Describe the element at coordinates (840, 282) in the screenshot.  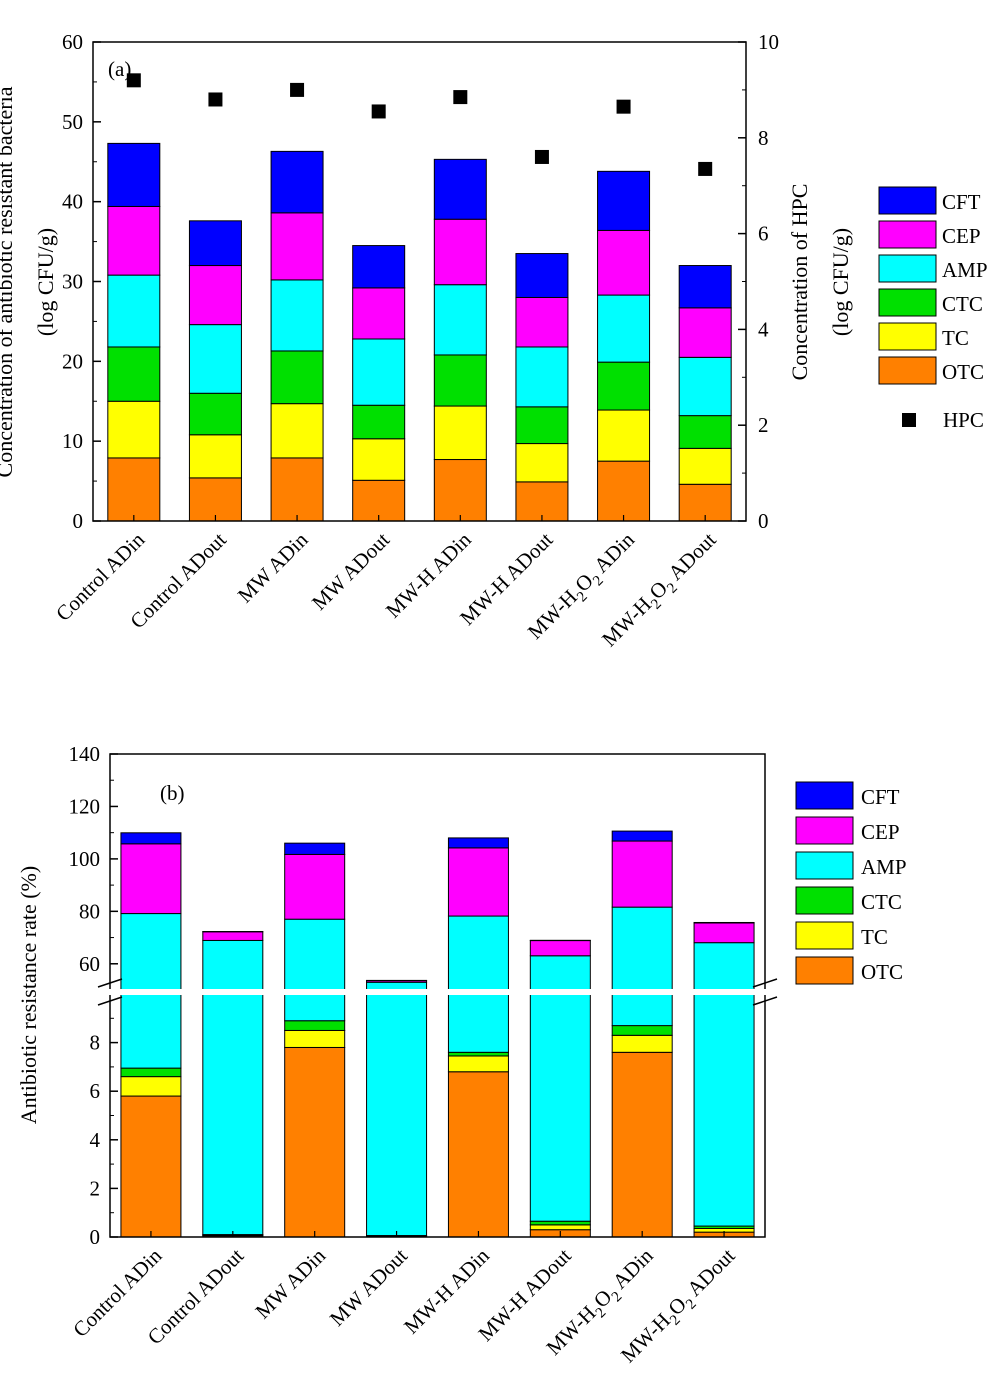
I see `y2-axis-units: (log CFU/g)` at that location.